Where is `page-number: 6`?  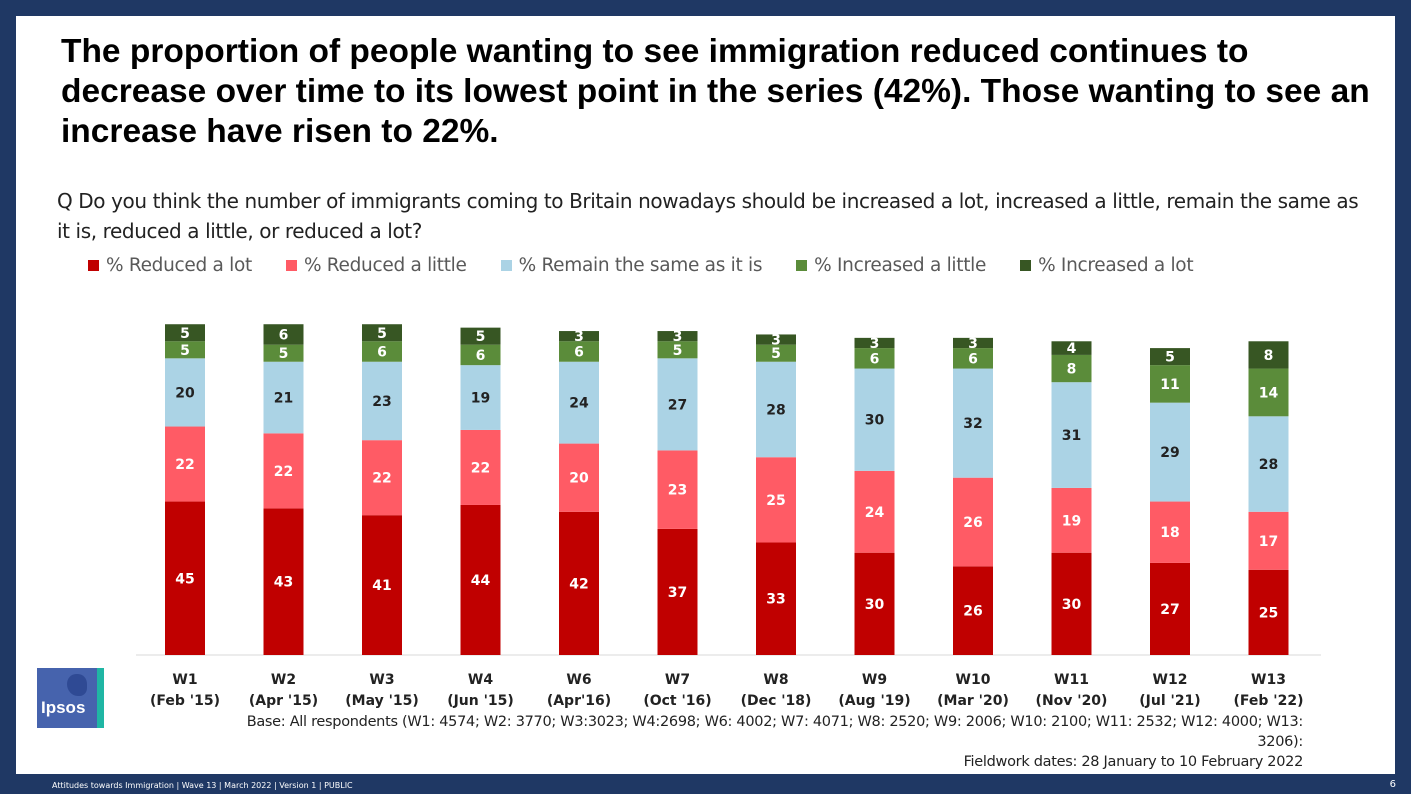 page-number: 6 is located at coordinates (1392, 784).